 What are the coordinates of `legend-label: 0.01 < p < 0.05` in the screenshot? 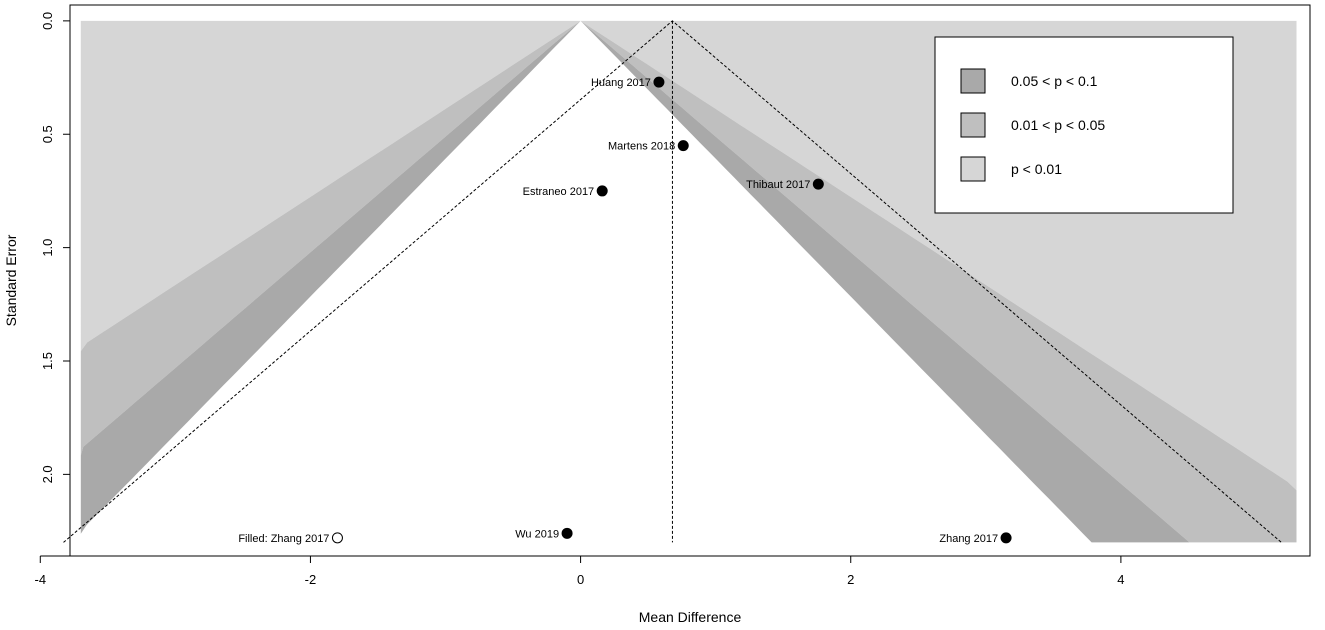 It's located at (1058, 125).